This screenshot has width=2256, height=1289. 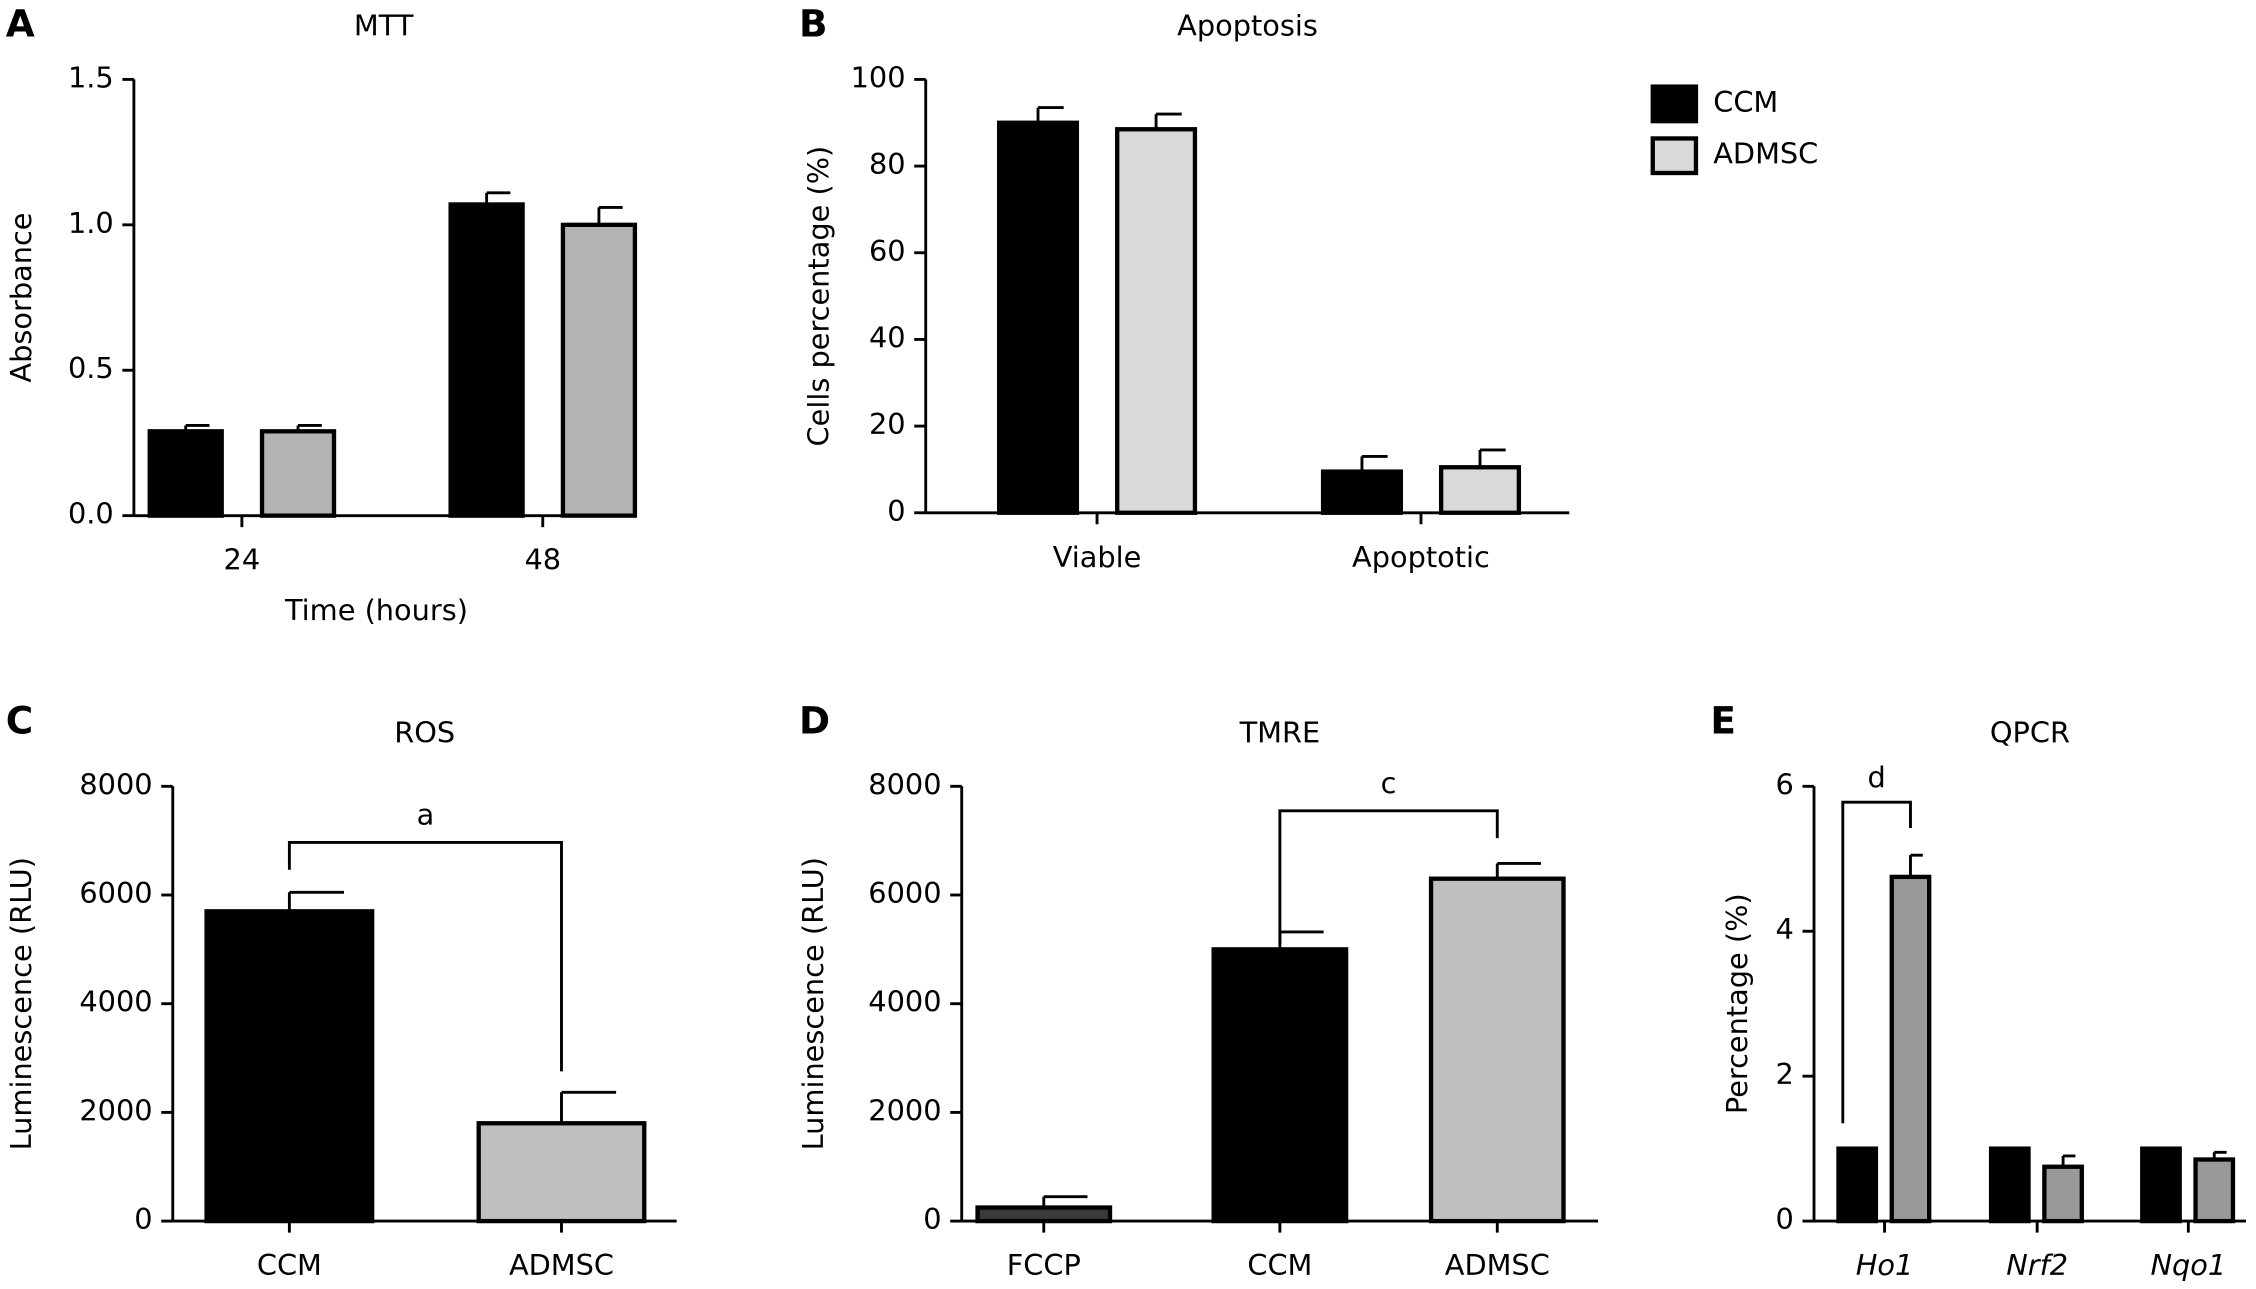 What do you see at coordinates (1745, 102) in the screenshot?
I see `legend-label: CCM` at bounding box center [1745, 102].